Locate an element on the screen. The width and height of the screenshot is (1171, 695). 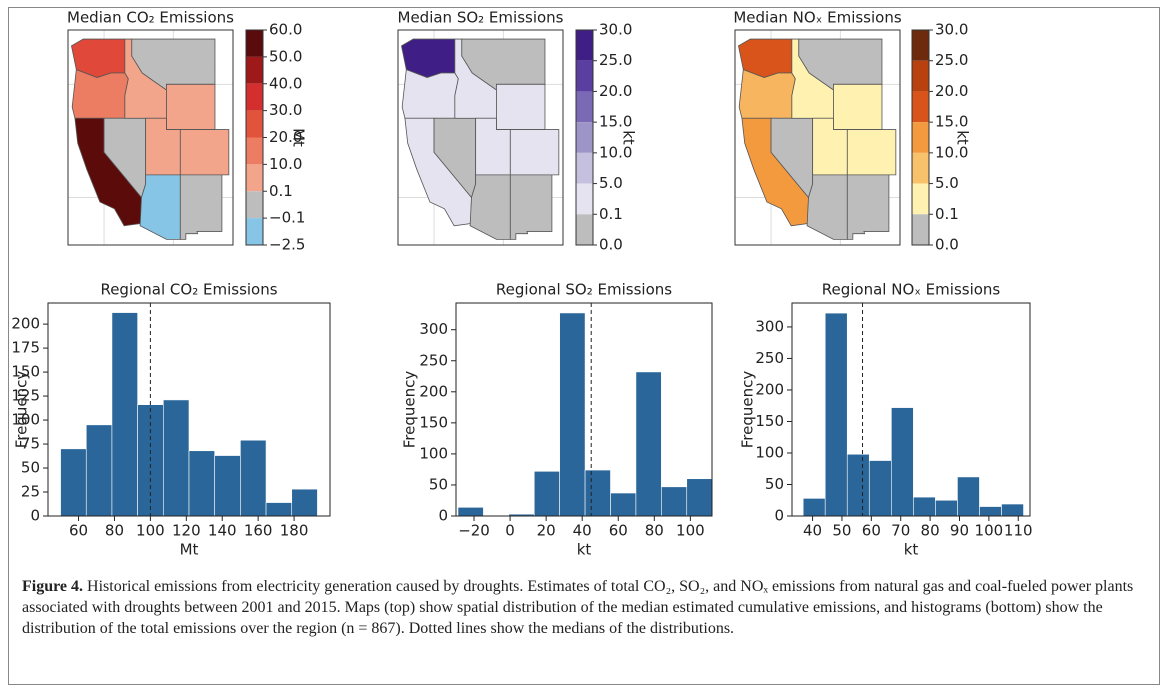
y-tick-label: 25 is located at coordinates (30, 492).